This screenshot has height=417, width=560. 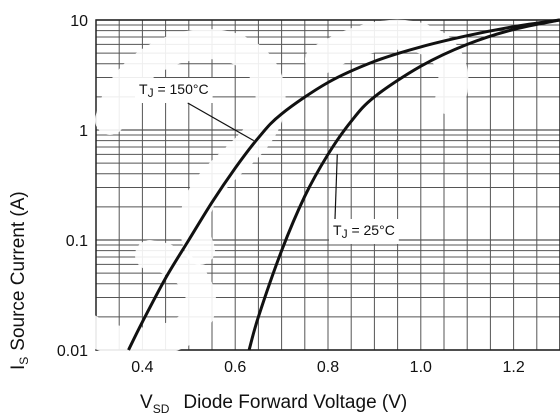 What do you see at coordinates (24, 361) in the screenshot?
I see `y-axis-label-subscript: S` at bounding box center [24, 361].